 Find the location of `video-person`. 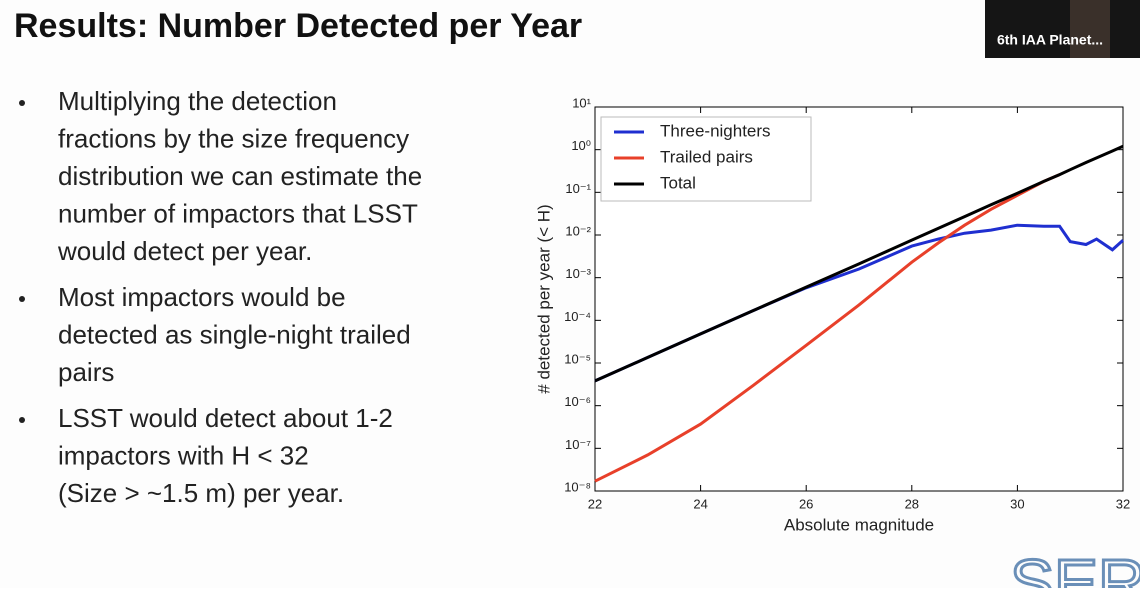

video-person is located at coordinates (1090, 29).